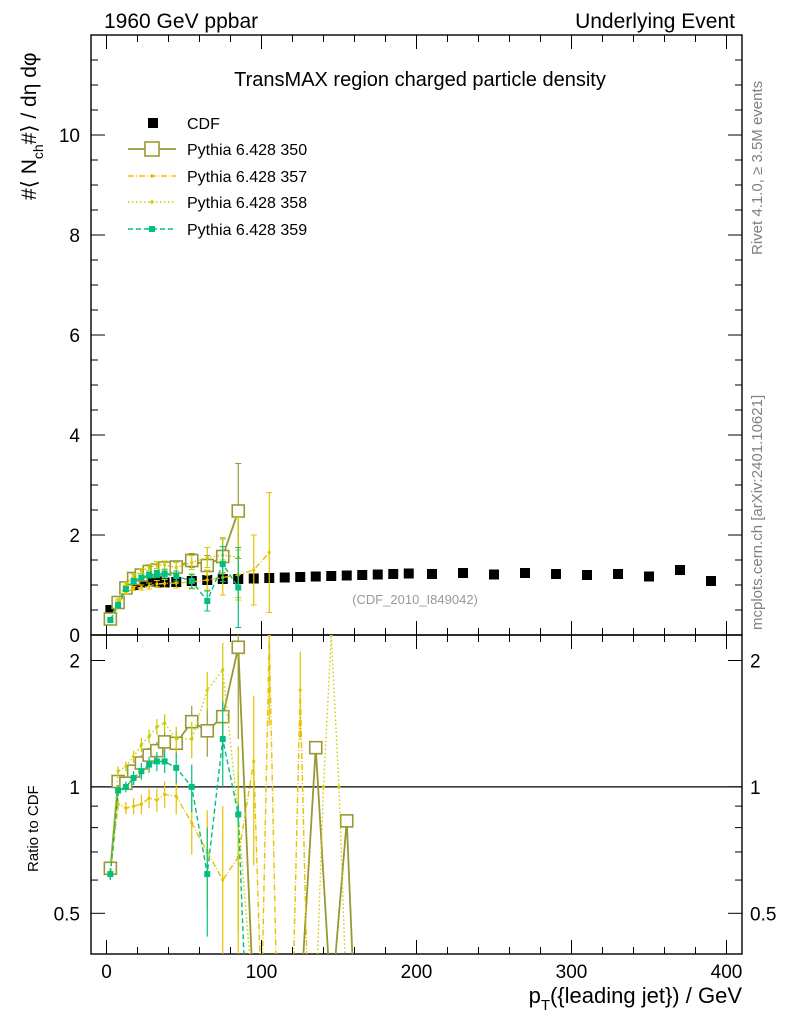 This screenshot has height=1024, width=786. Describe the element at coordinates (763, 788) in the screenshot. I see `y-tick-labels-ratio-right: 0.5 1 2` at that location.